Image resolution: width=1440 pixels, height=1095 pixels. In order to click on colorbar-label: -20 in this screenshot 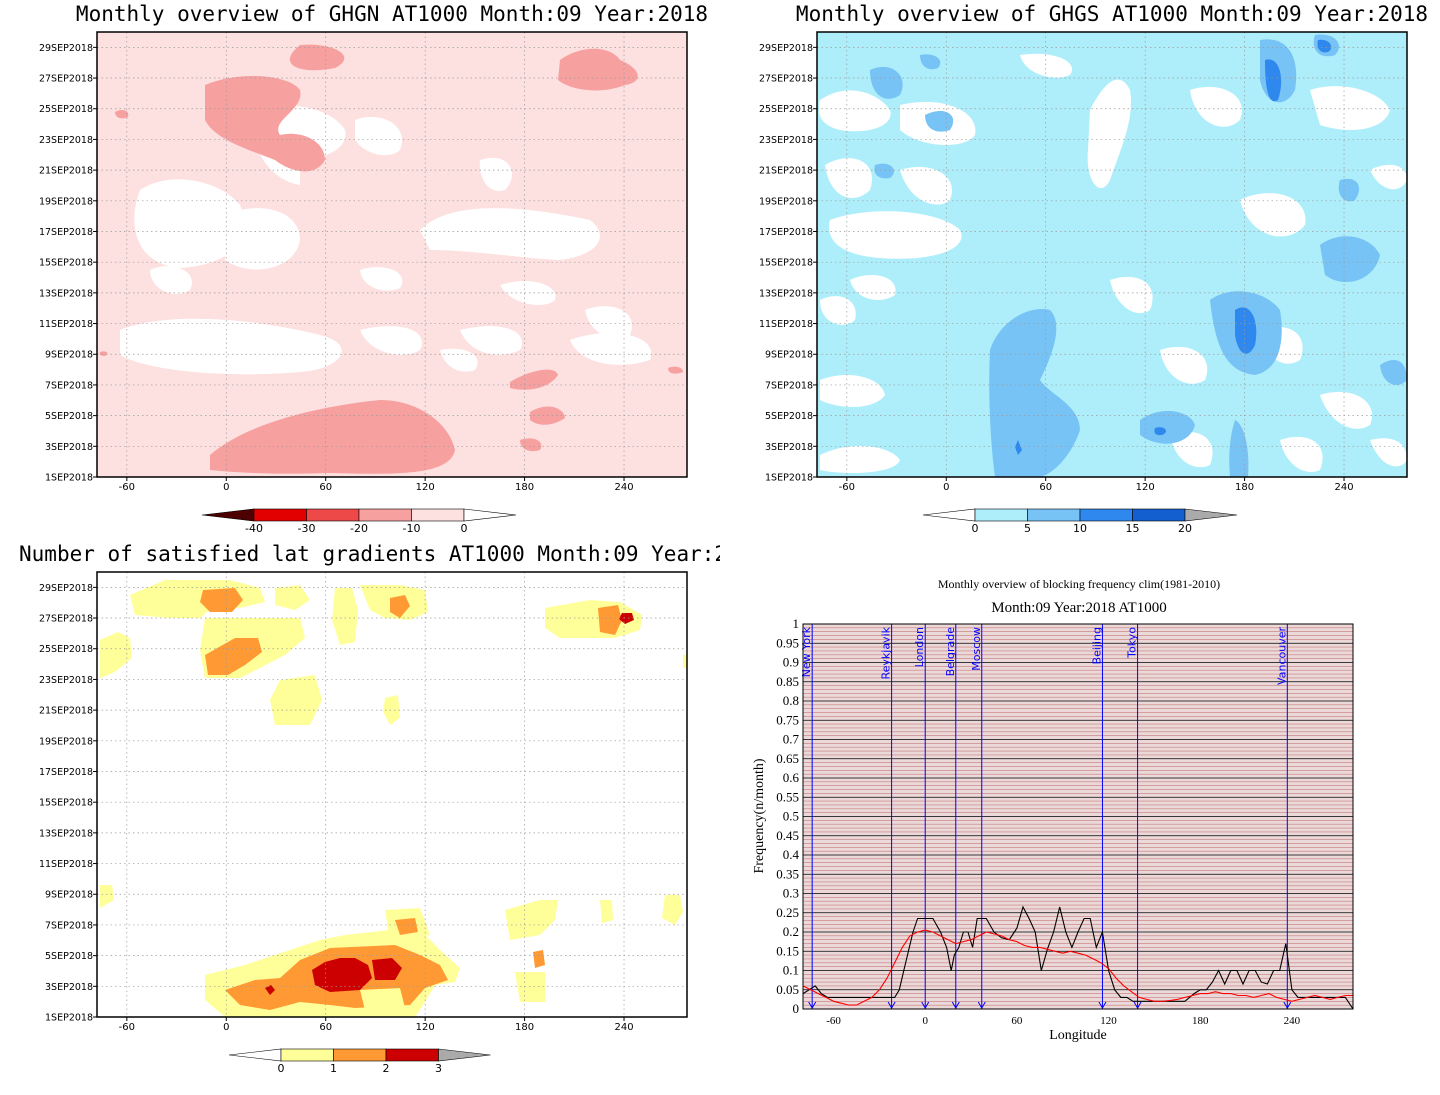, I will do `click(359, 528)`.